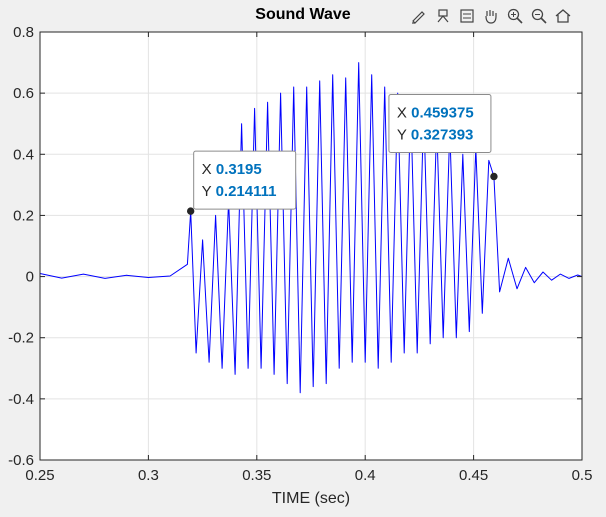 The width and height of the screenshot is (606, 517). I want to click on x-axis-label: TIME (sec), so click(311, 498).